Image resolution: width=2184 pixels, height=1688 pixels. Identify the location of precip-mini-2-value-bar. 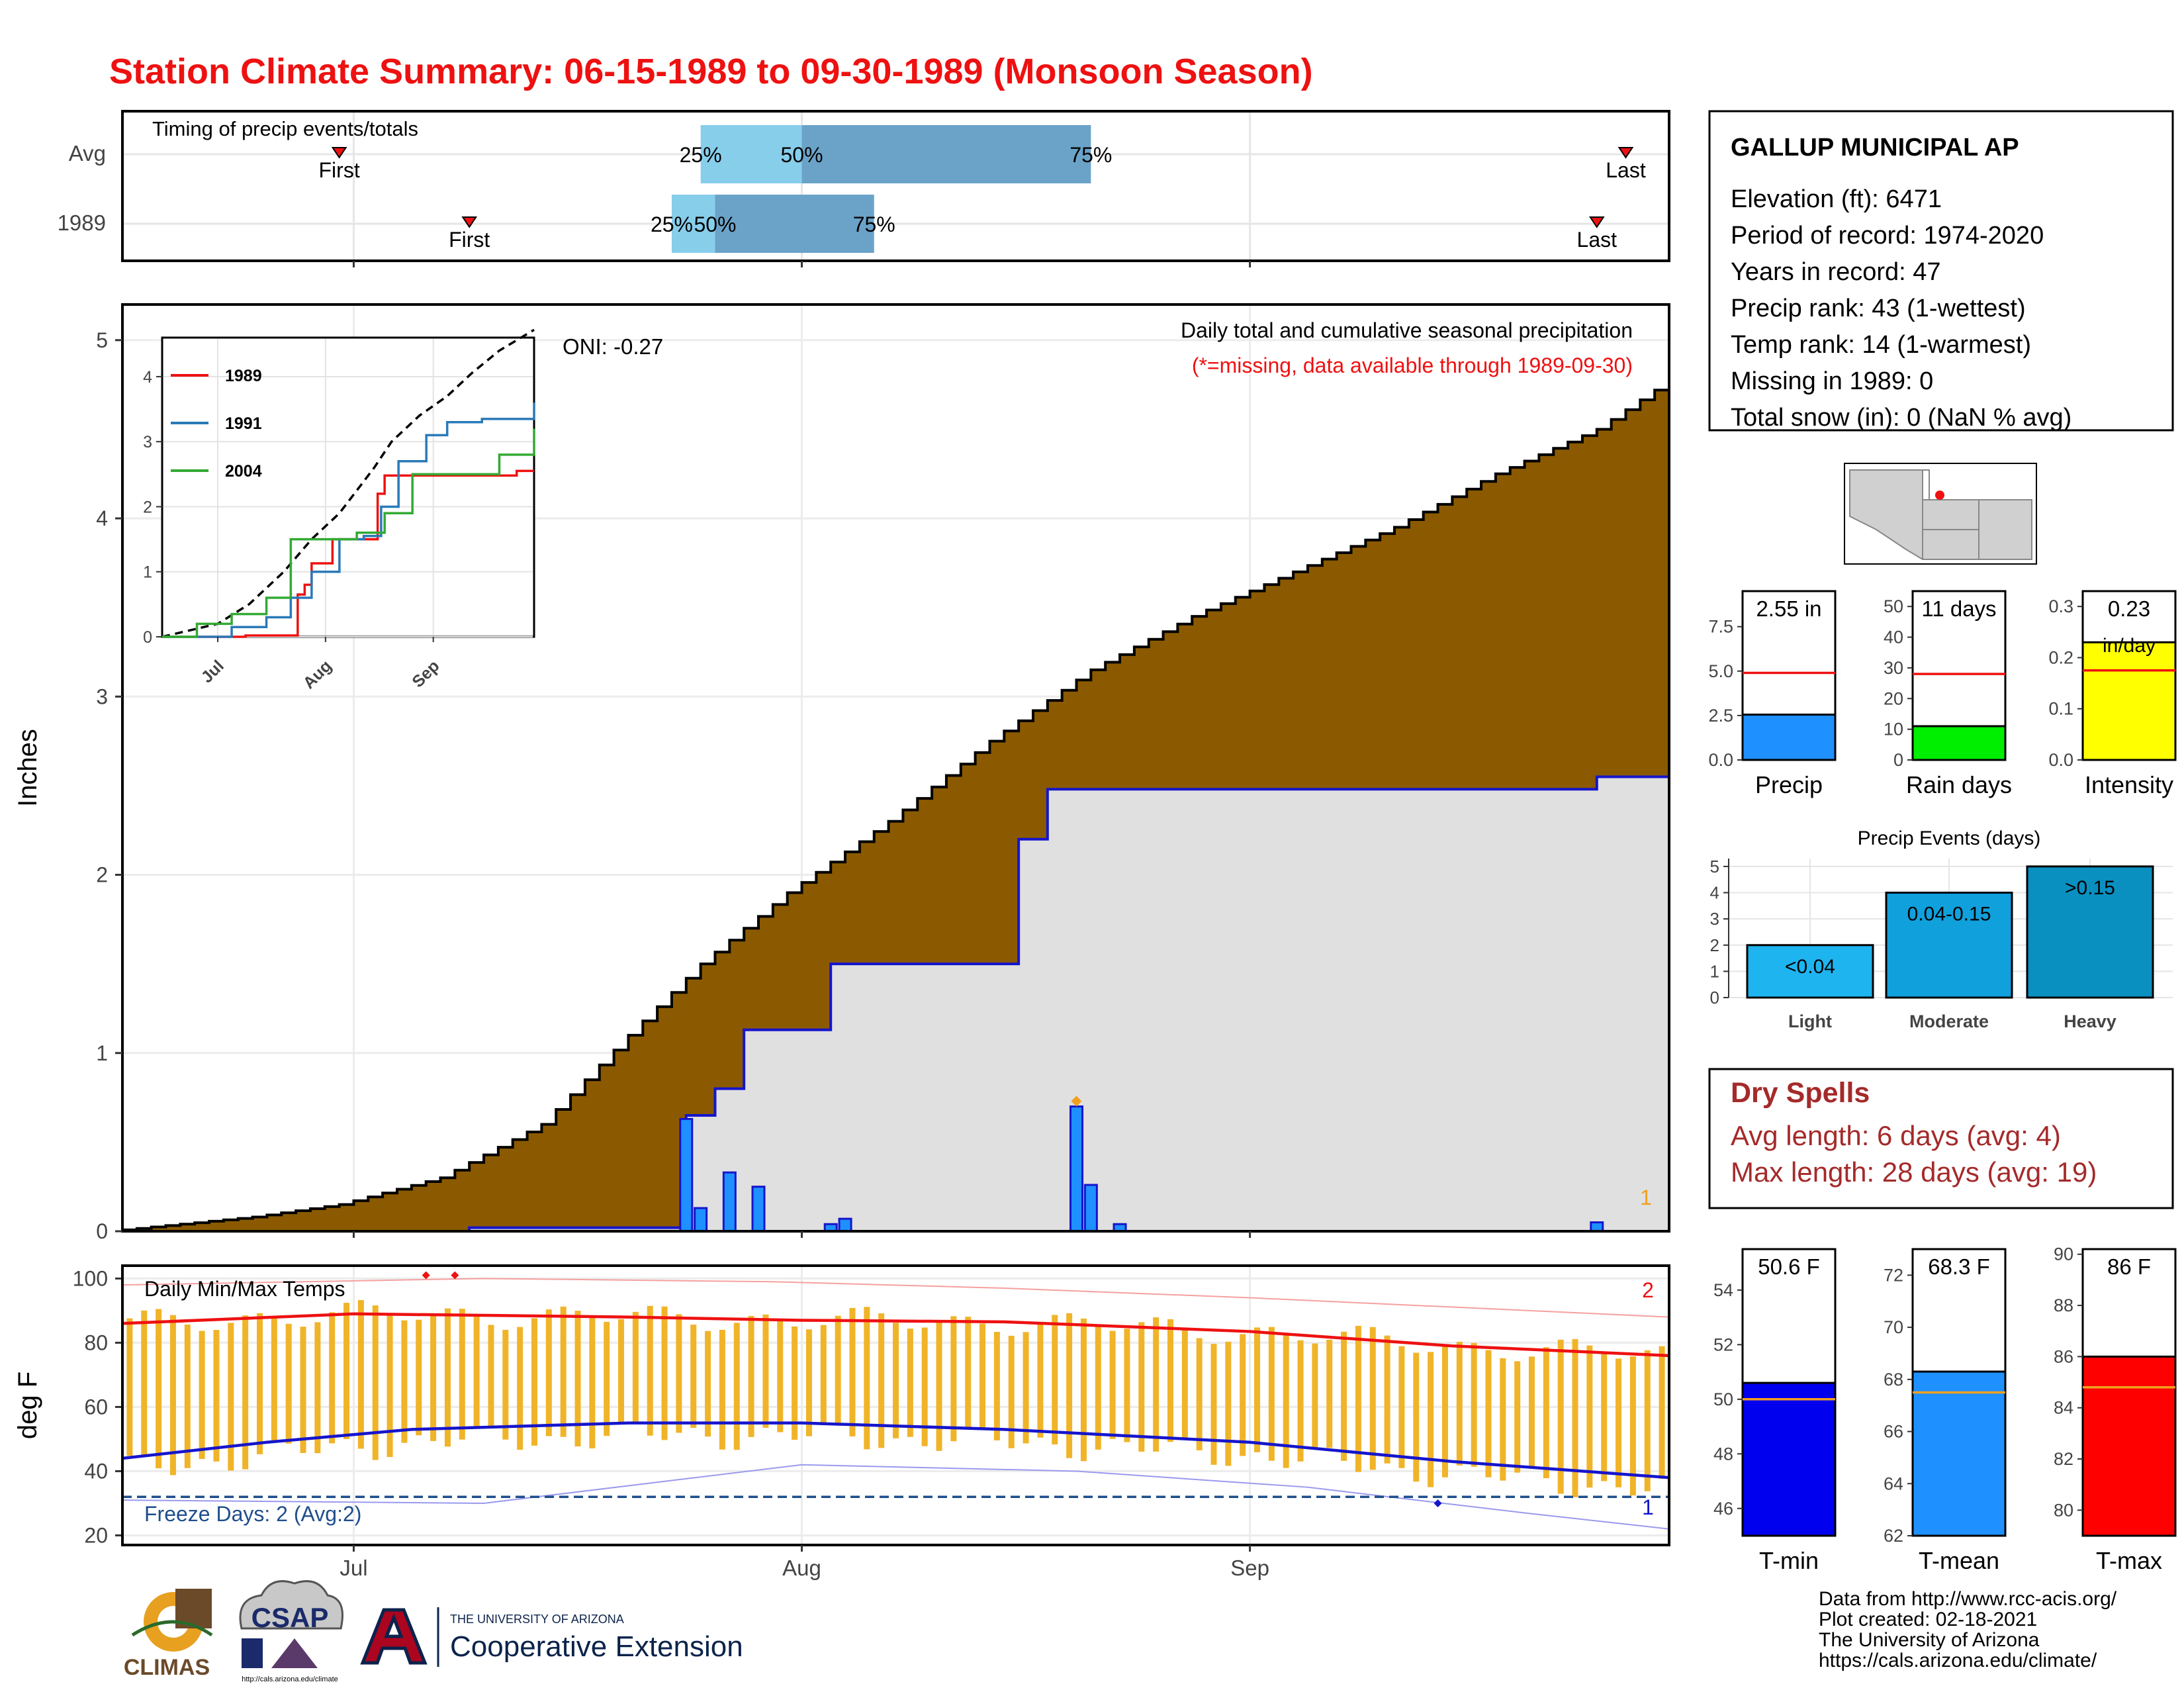
(2129, 701).